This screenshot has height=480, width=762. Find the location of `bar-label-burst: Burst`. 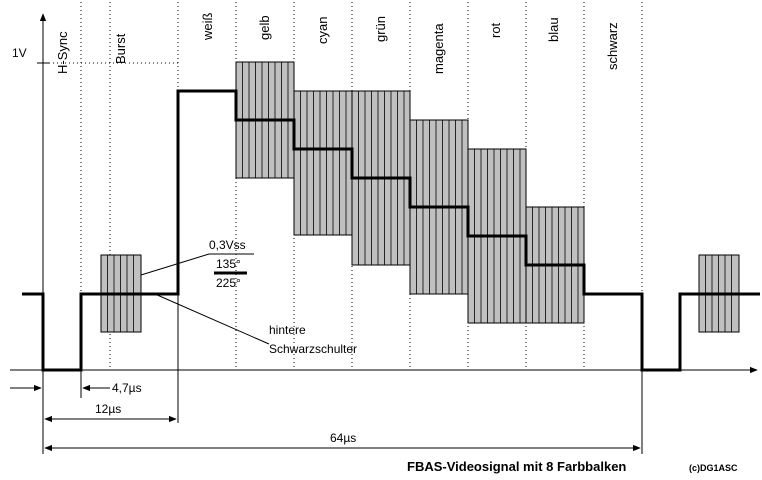

bar-label-burst: Burst is located at coordinates (120, 48).